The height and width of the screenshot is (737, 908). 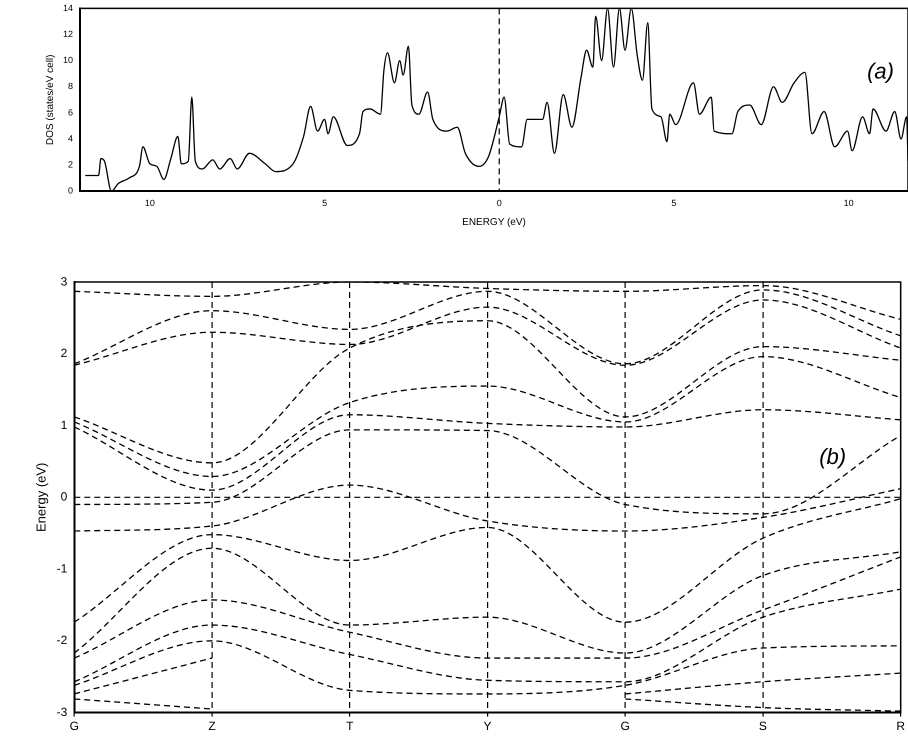 I want to click on x-tick-label: 0, so click(x=499, y=203).